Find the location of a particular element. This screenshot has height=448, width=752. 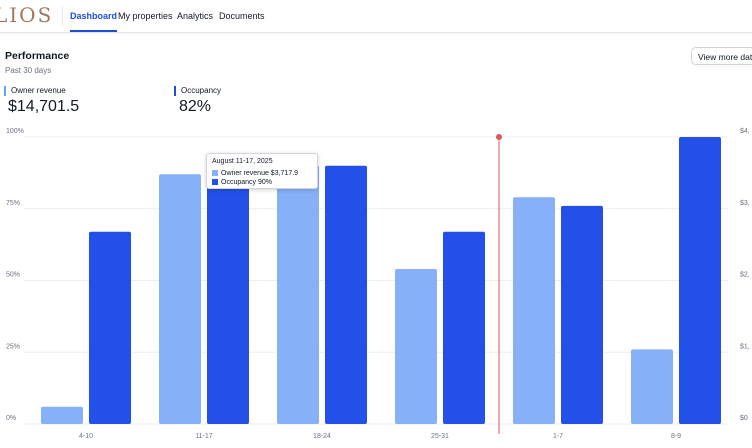

y-tick-label-right: $3, is located at coordinates (745, 203).